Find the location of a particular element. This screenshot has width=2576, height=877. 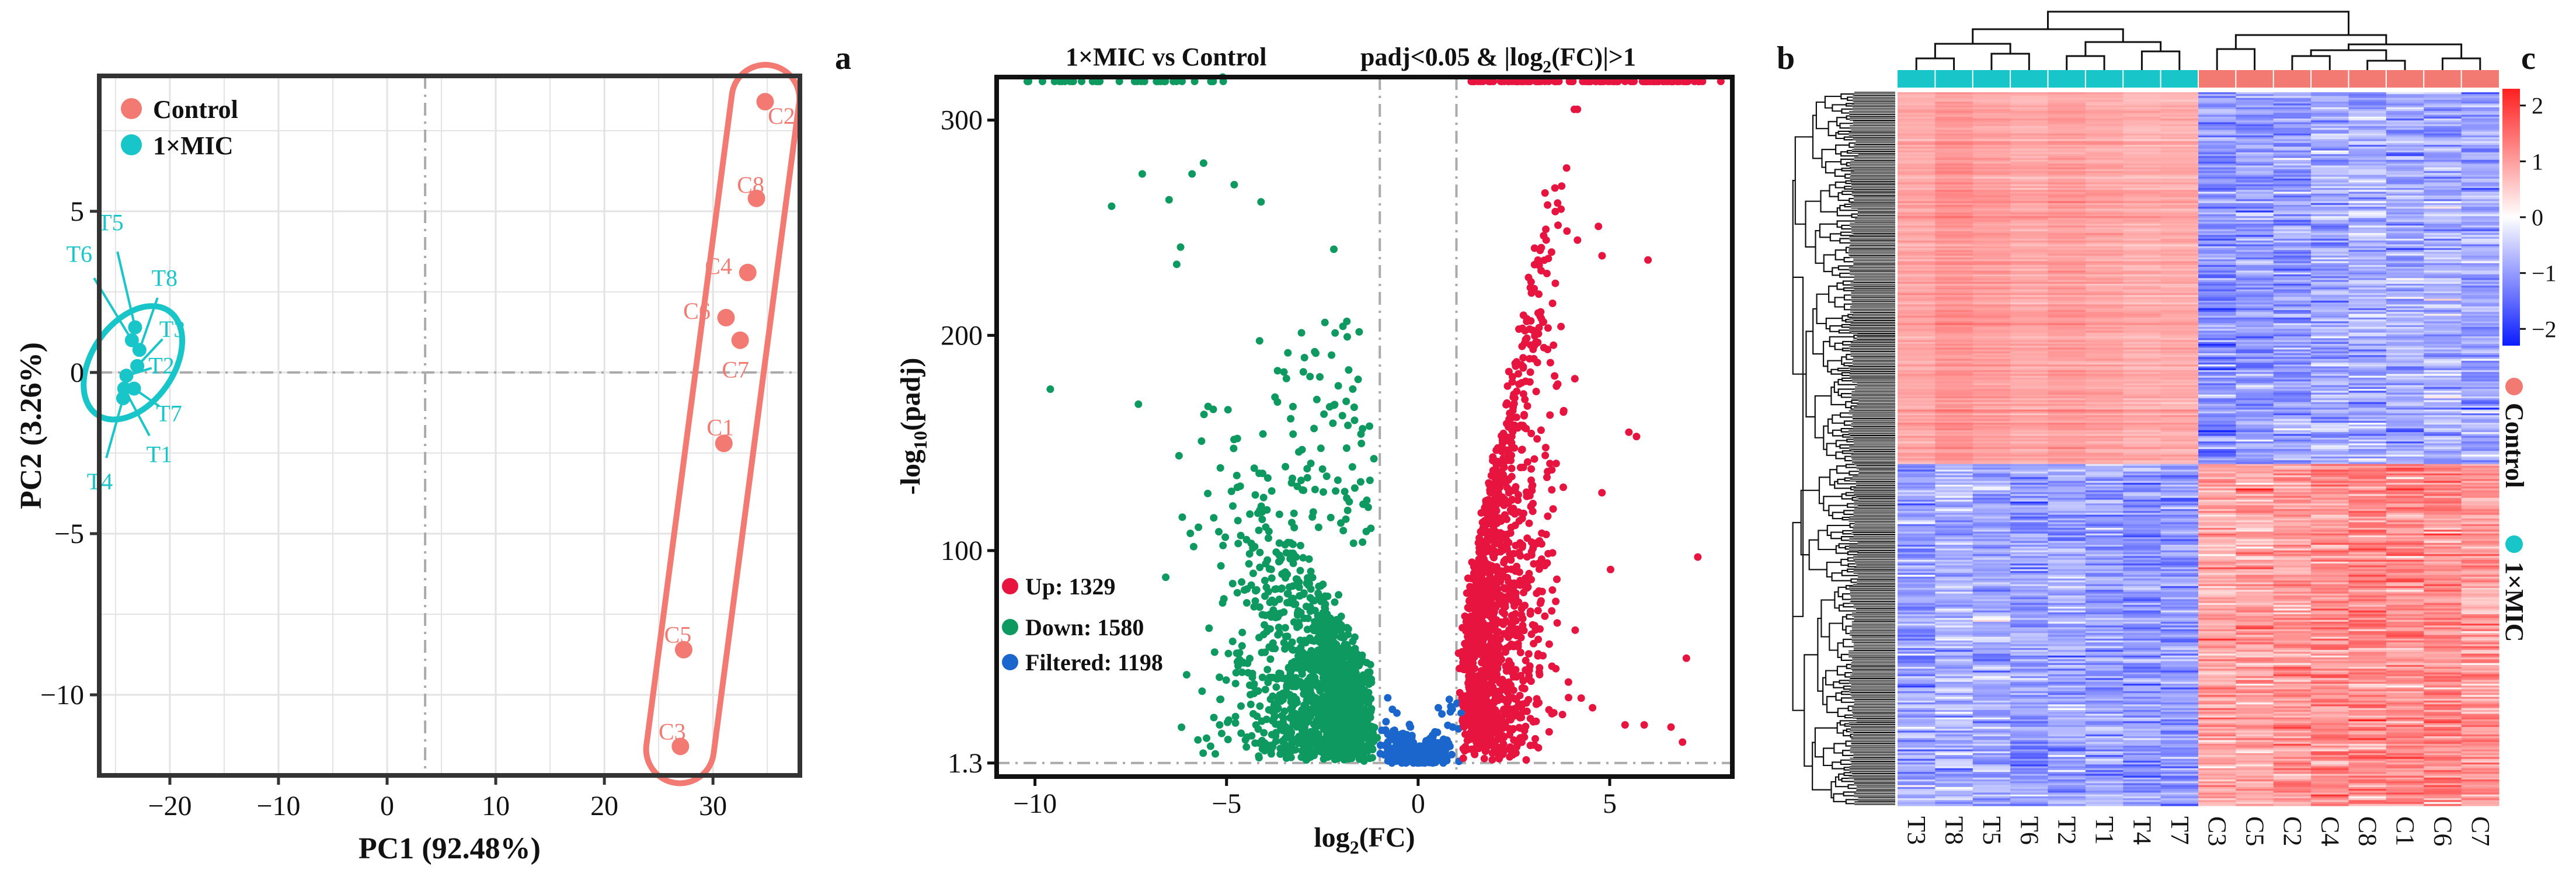

volcano-legend-filtered-swatch is located at coordinates (1010, 662).